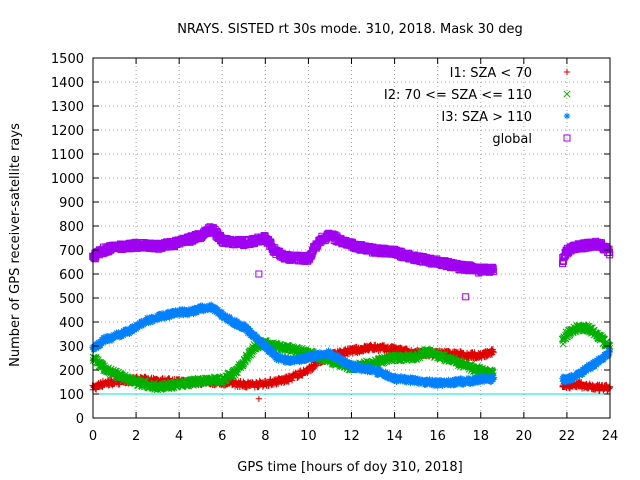 The height and width of the screenshot is (480, 640). Describe the element at coordinates (610, 436) in the screenshot. I see `x-tick-label: 24` at that location.